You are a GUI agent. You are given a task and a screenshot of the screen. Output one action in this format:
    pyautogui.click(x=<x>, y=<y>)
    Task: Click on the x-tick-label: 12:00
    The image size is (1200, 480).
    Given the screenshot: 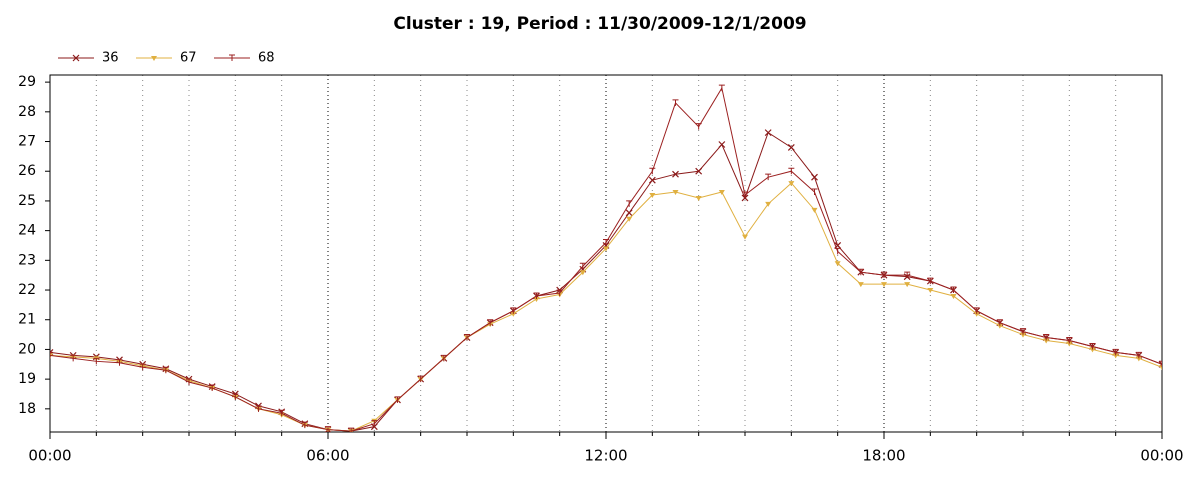 What is the action you would take?
    pyautogui.click(x=605, y=456)
    